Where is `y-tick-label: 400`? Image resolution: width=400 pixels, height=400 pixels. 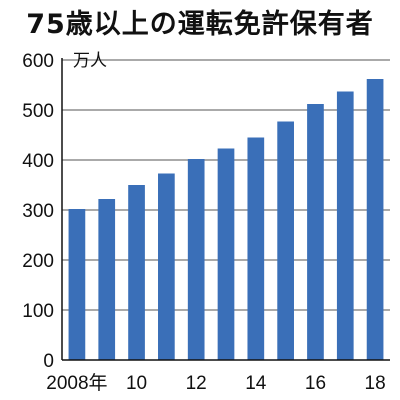
y-tick-label: 400 is located at coordinates (38, 161).